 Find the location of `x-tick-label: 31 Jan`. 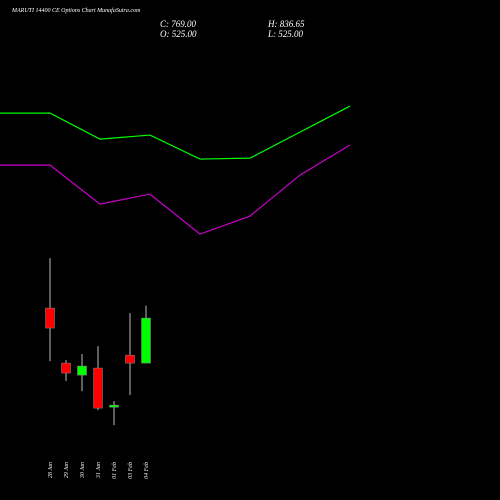

x-tick-label: 31 Jan is located at coordinates (99, 470).